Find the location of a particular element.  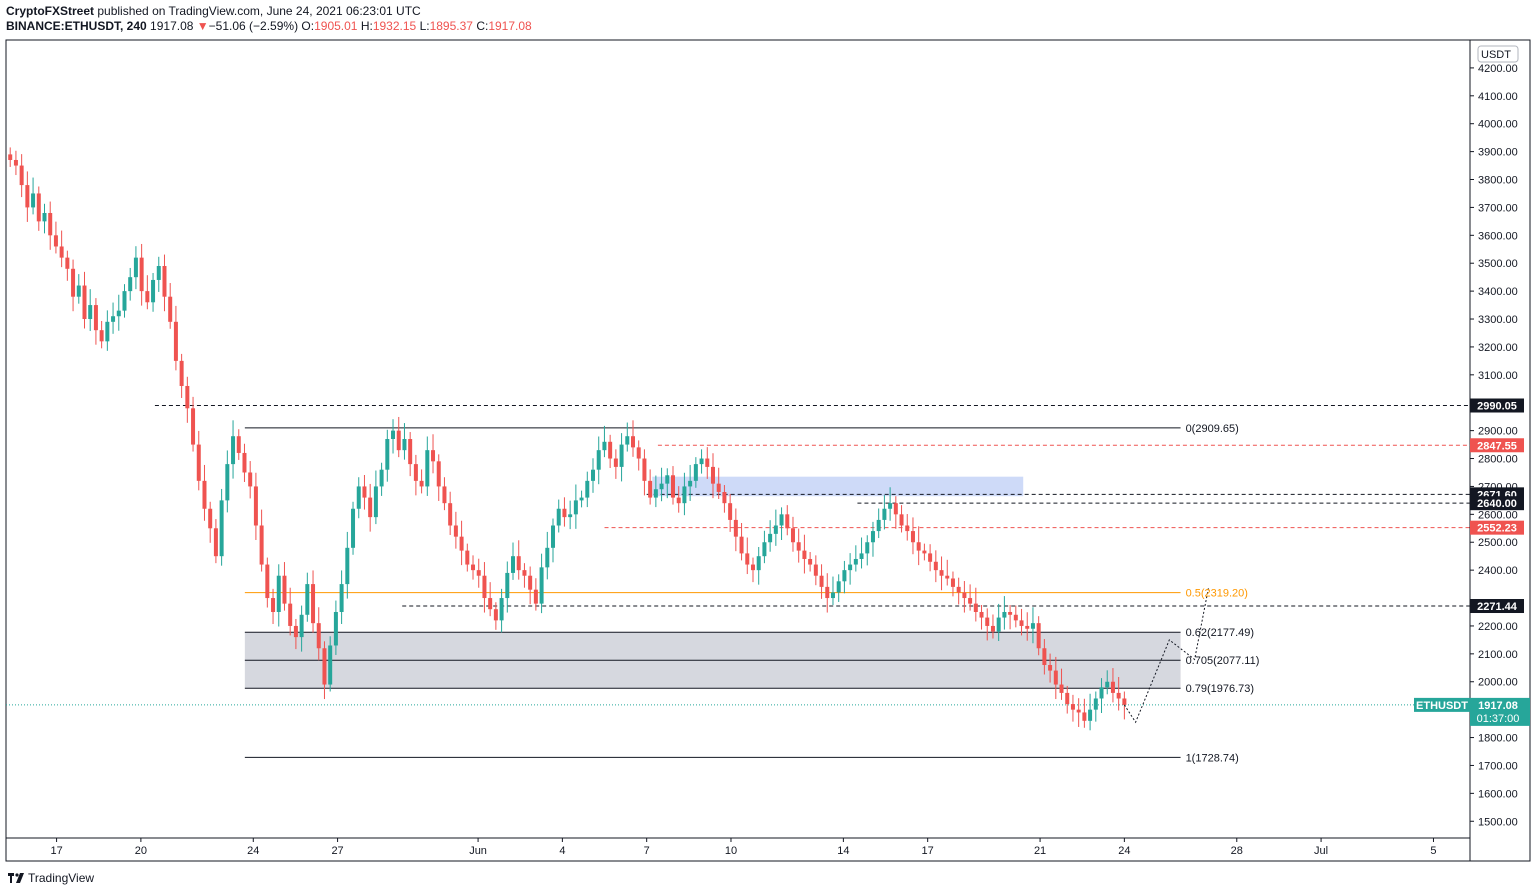

supply-zone is located at coordinates (838, 486).